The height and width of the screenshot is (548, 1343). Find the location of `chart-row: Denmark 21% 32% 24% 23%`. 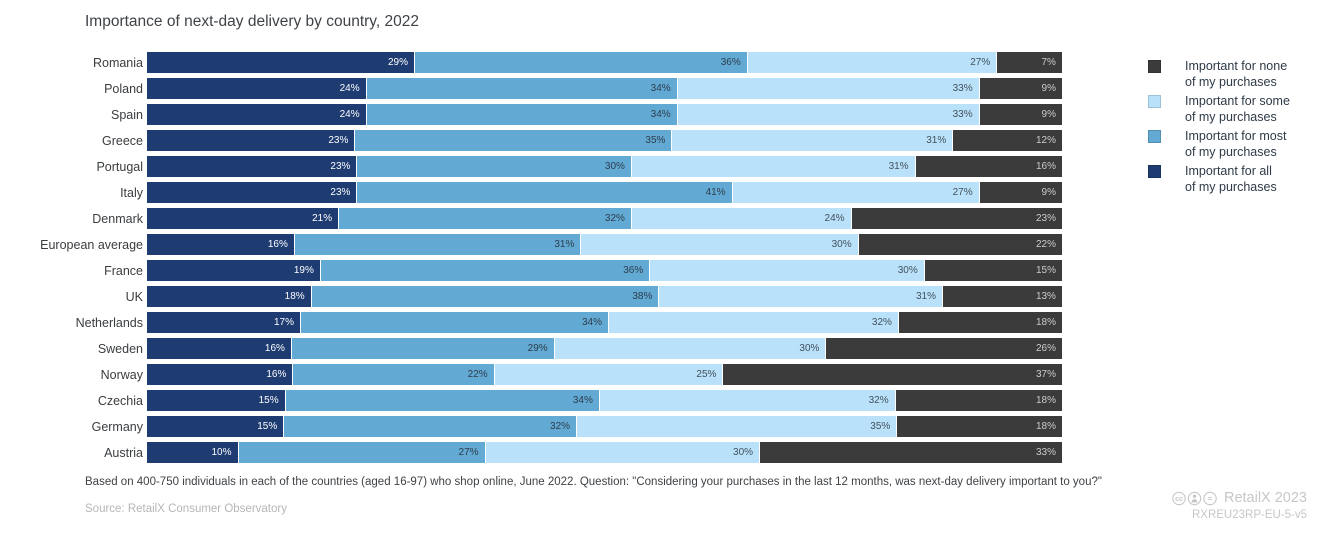

chart-row: Denmark 21% 32% 24% 23% is located at coordinates (533, 218).